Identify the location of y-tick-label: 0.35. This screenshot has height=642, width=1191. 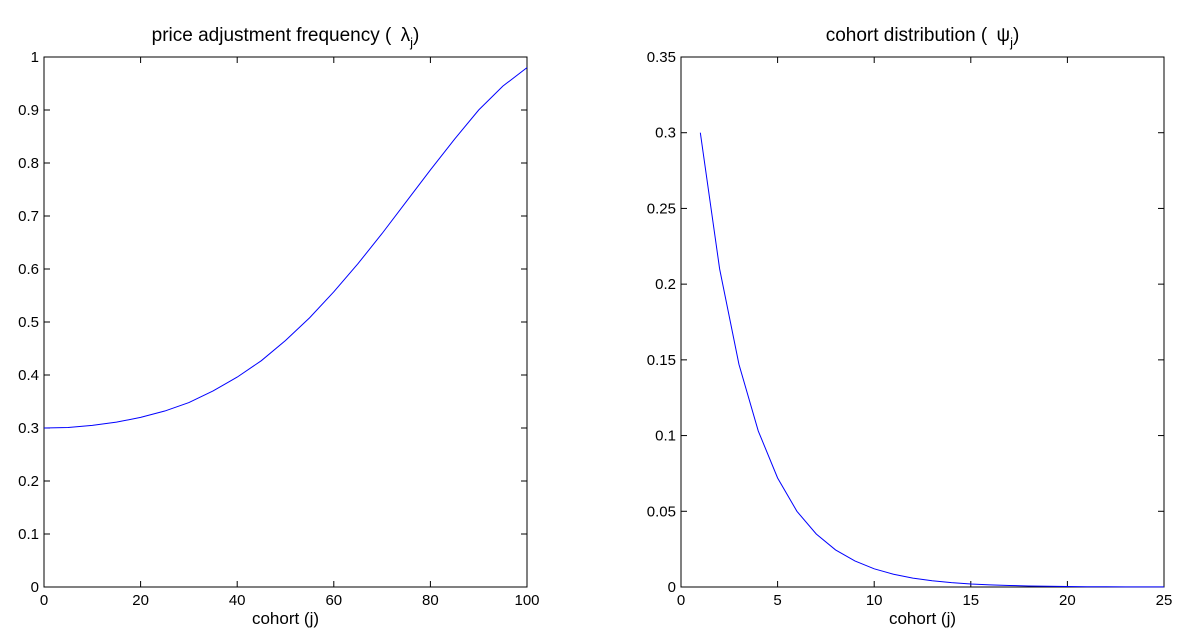
(661, 57).